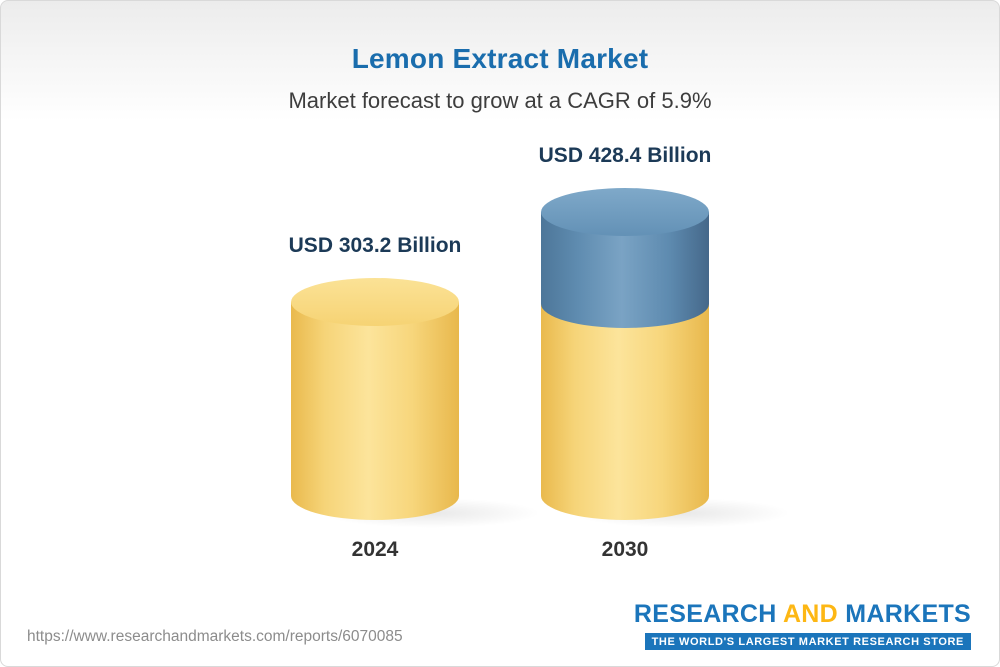 The image size is (1000, 667). Describe the element at coordinates (625, 411) in the screenshot. I see `cylinder-body-2030-base` at that location.